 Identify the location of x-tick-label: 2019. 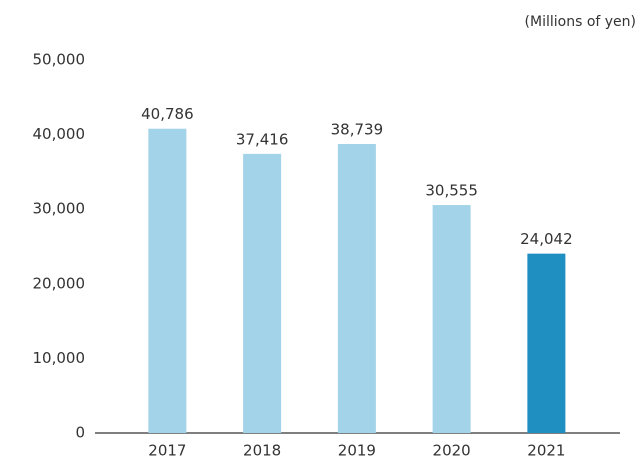
(357, 451).